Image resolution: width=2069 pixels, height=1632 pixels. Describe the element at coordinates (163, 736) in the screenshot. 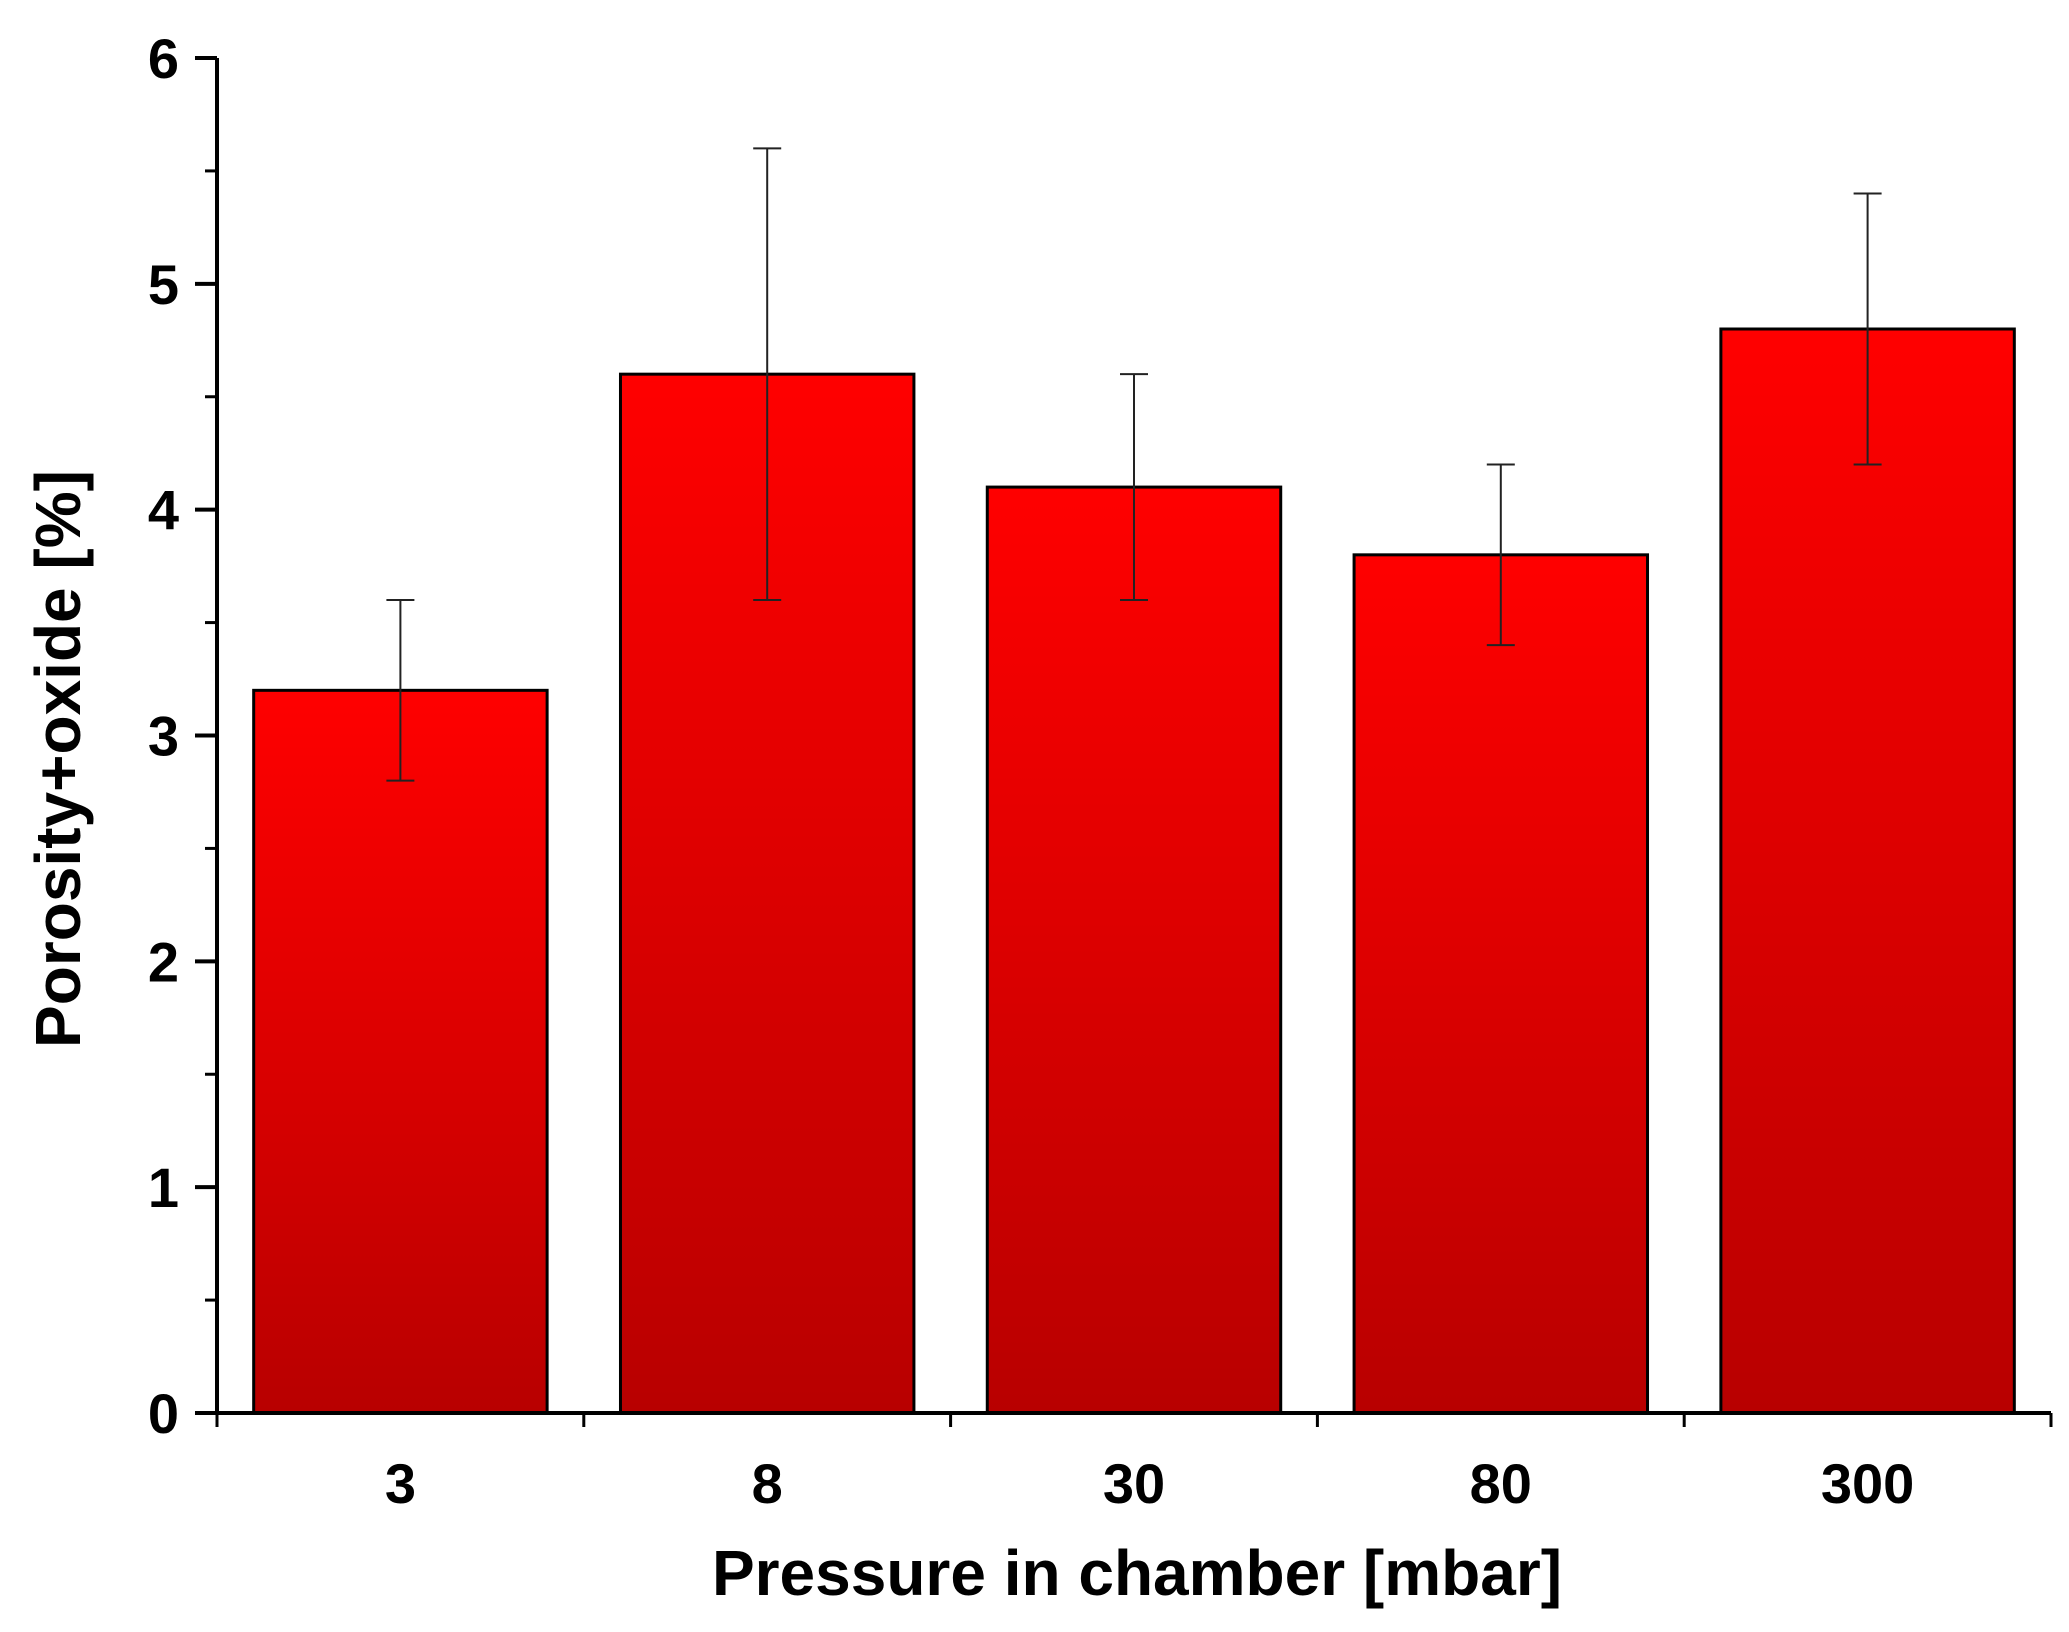

I see `y-tick-label-3: 3` at that location.